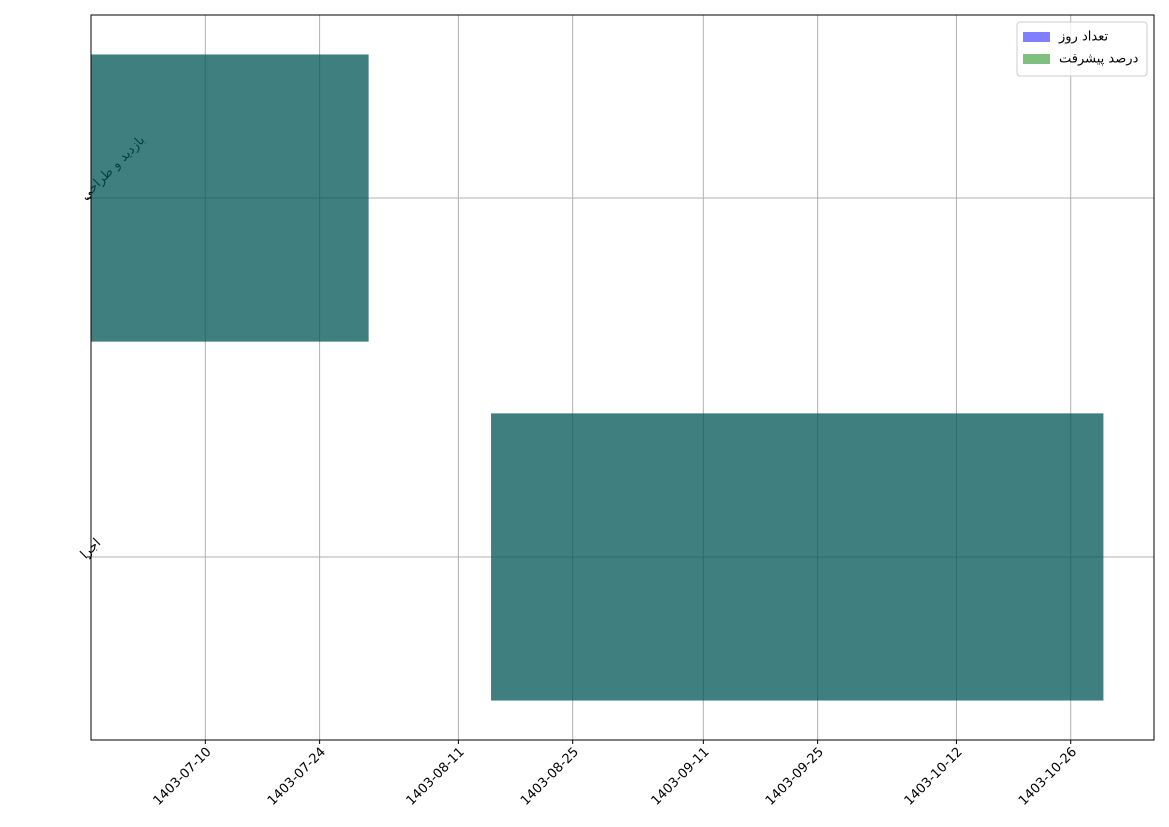 Image resolution: width=1169 pixels, height=827 pixels. I want to click on x-tick-label: 1403-10-26, so click(1048, 777).